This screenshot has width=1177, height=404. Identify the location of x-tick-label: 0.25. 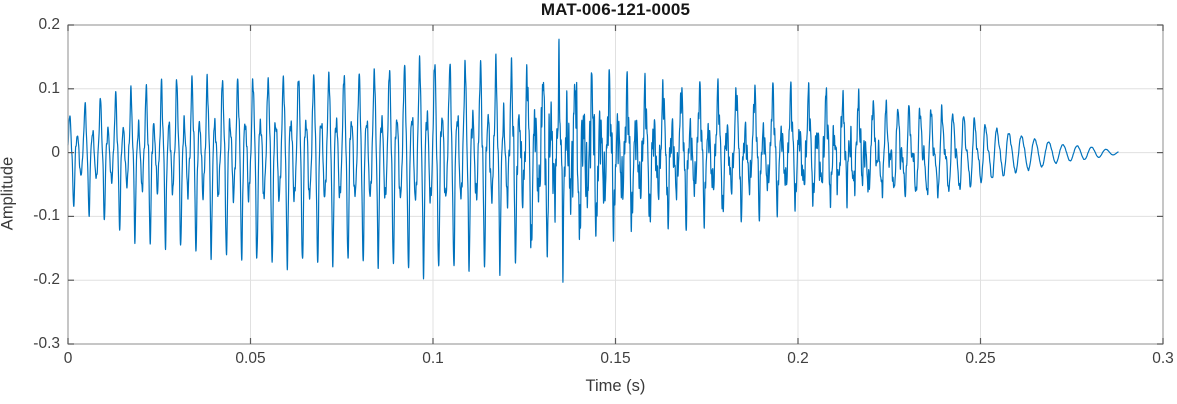
(980, 358).